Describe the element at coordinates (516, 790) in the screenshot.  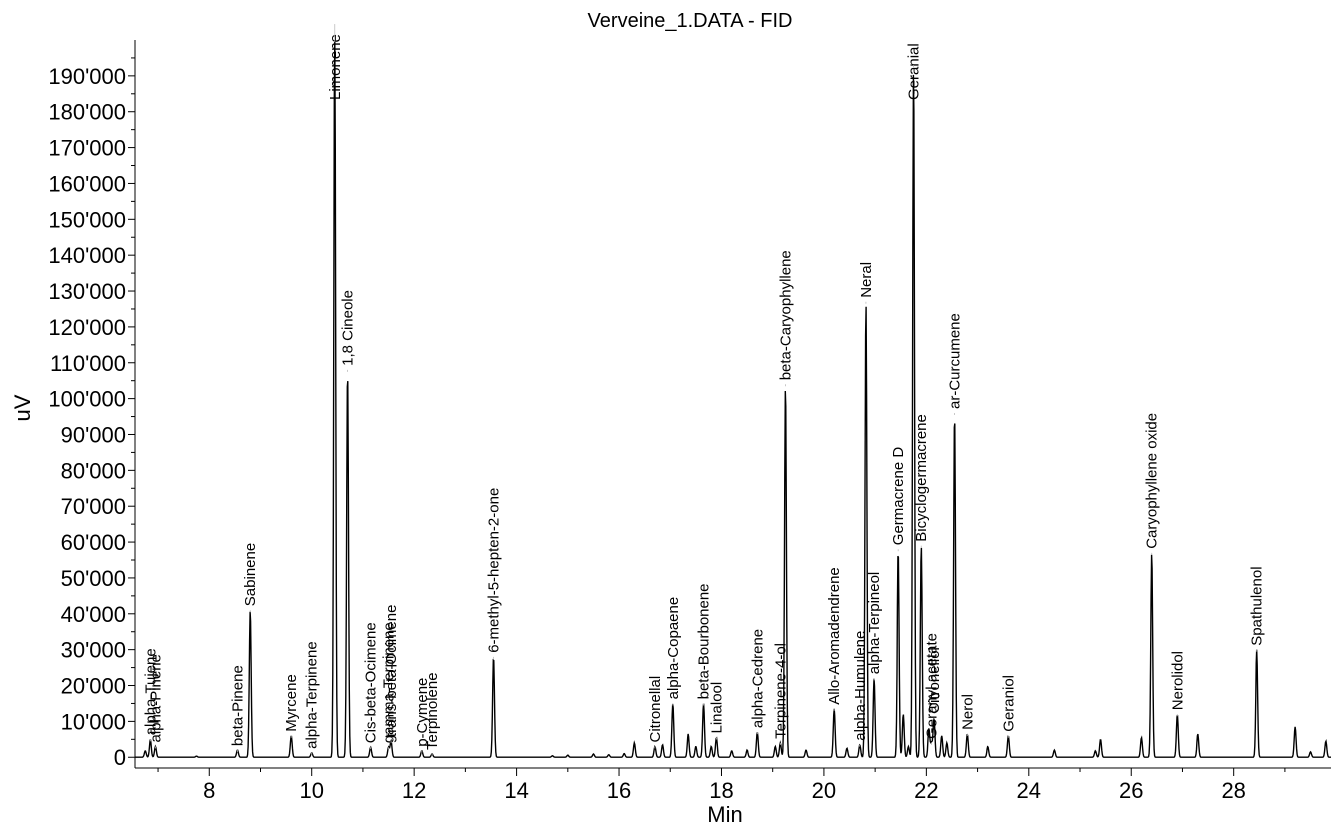
I see `x-tick-label: 14` at that location.